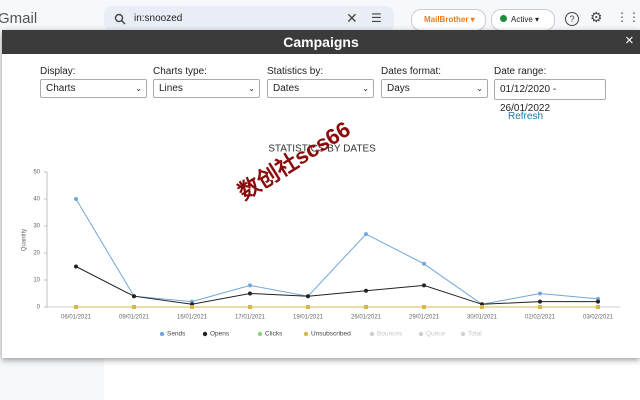  Describe the element at coordinates (36, 173) in the screenshot. I see `y-tick-label: 50` at that location.